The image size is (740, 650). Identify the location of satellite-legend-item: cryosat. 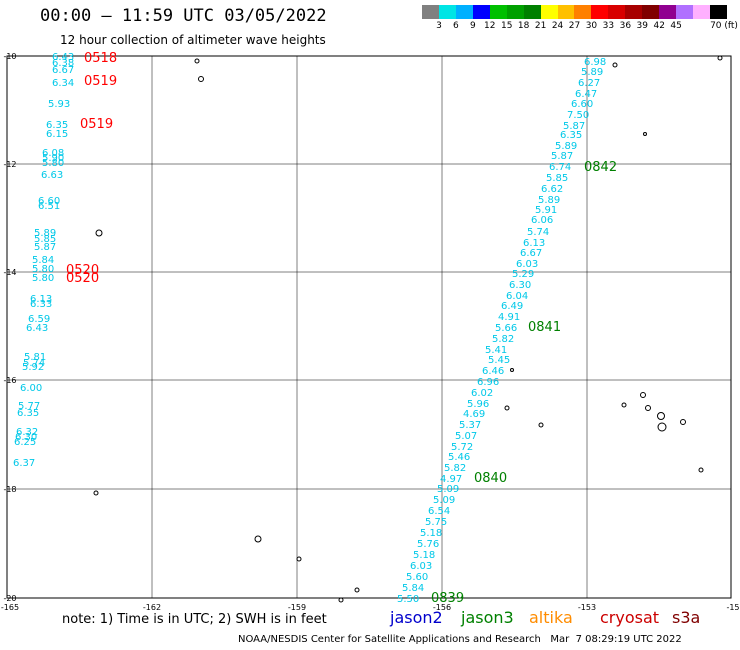
(630, 617).